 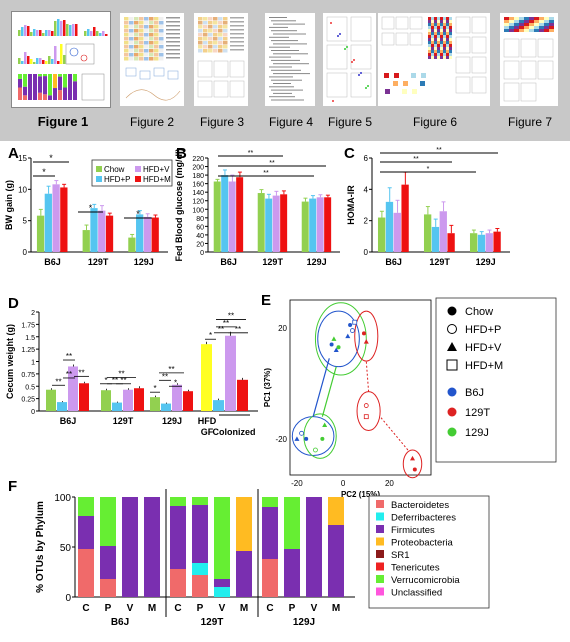 What do you see at coordinates (405, 218) in the screenshot?
I see `bar-B6J-HFD+M` at bounding box center [405, 218].